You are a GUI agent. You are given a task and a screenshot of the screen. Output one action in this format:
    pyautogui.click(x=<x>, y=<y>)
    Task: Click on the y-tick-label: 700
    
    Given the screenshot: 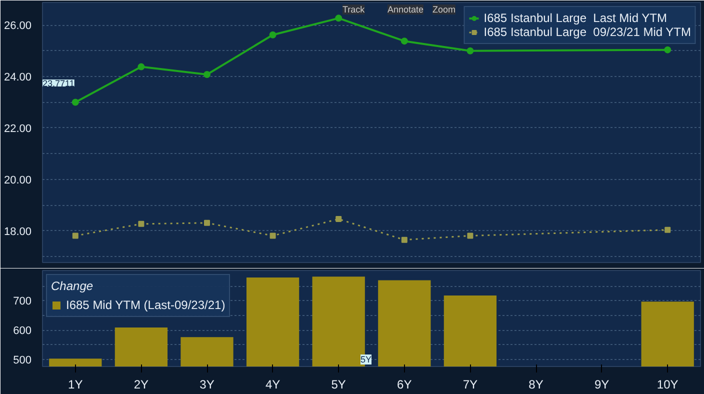 What is the action you would take?
    pyautogui.click(x=22, y=302)
    